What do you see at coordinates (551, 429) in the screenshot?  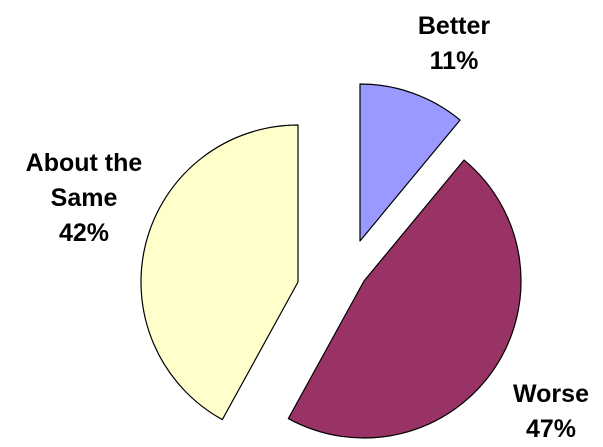 I see `pie-label-worse-percent: 47%` at bounding box center [551, 429].